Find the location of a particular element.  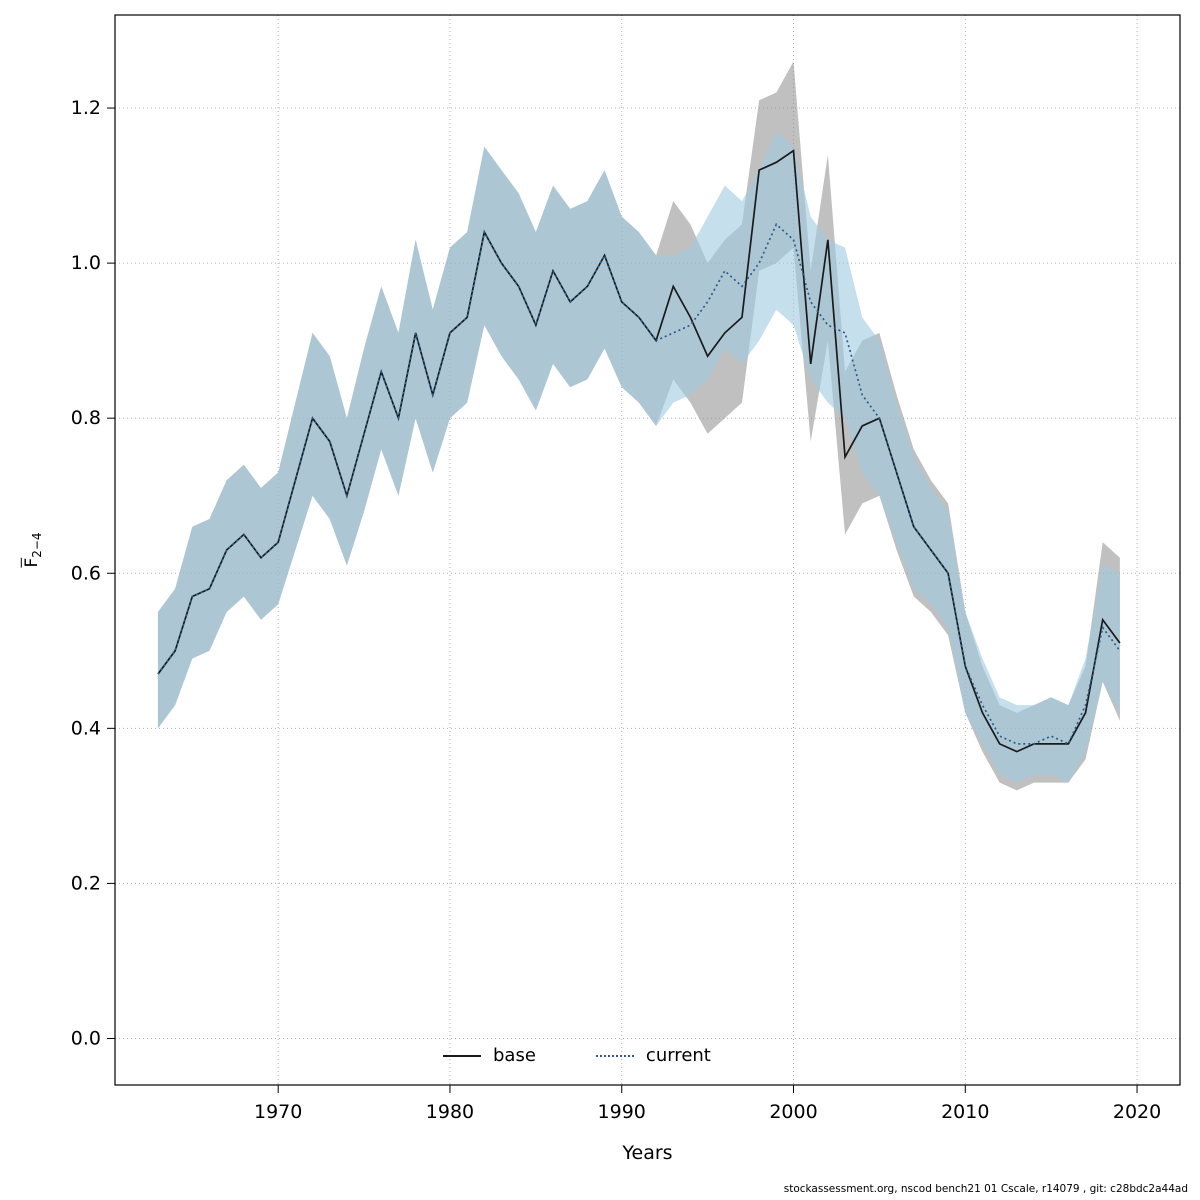

x-tick-label: 2000 is located at coordinates (793, 1112).